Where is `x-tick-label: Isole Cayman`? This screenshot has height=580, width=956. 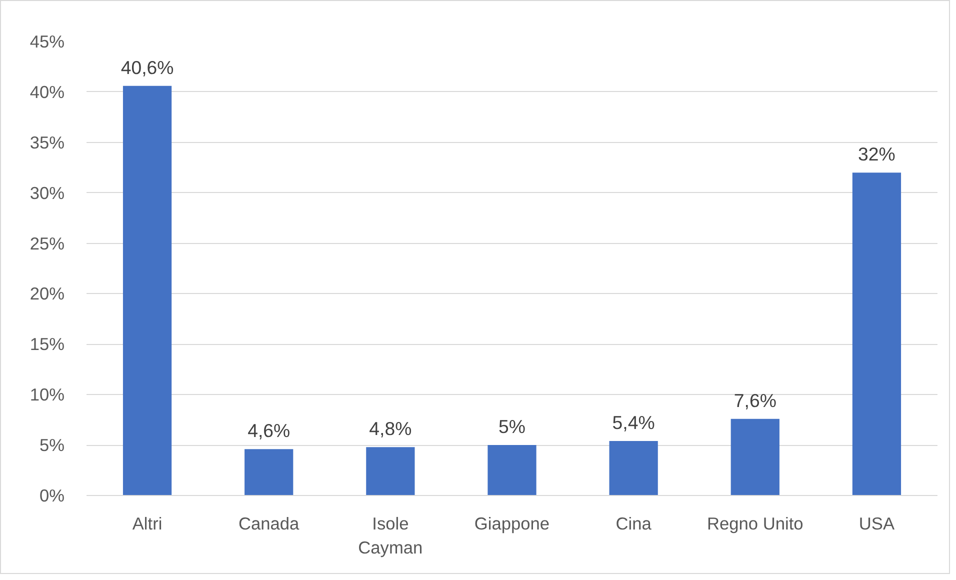
x-tick-label: Isole Cayman is located at coordinates (390, 536).